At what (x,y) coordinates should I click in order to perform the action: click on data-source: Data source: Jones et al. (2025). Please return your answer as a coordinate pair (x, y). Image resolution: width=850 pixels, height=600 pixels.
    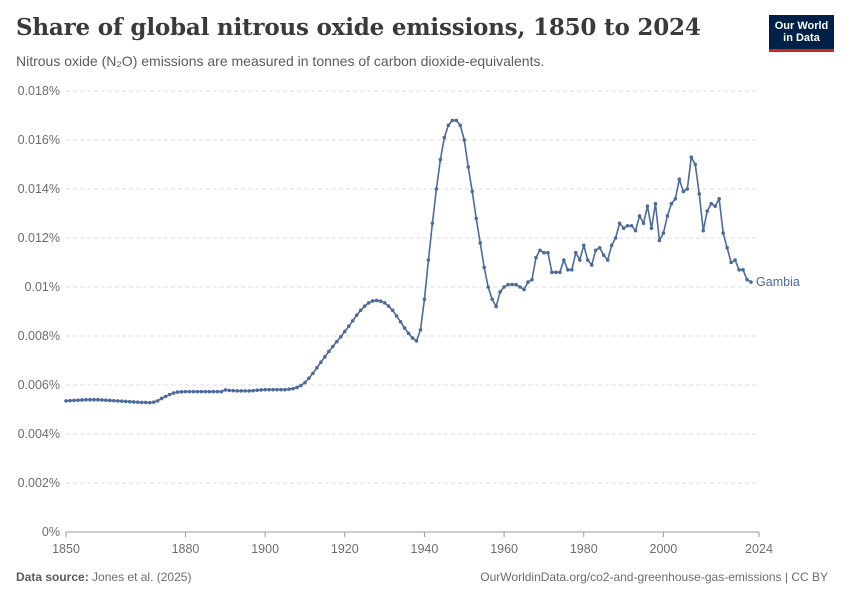
    Looking at the image, I should click on (103, 577).